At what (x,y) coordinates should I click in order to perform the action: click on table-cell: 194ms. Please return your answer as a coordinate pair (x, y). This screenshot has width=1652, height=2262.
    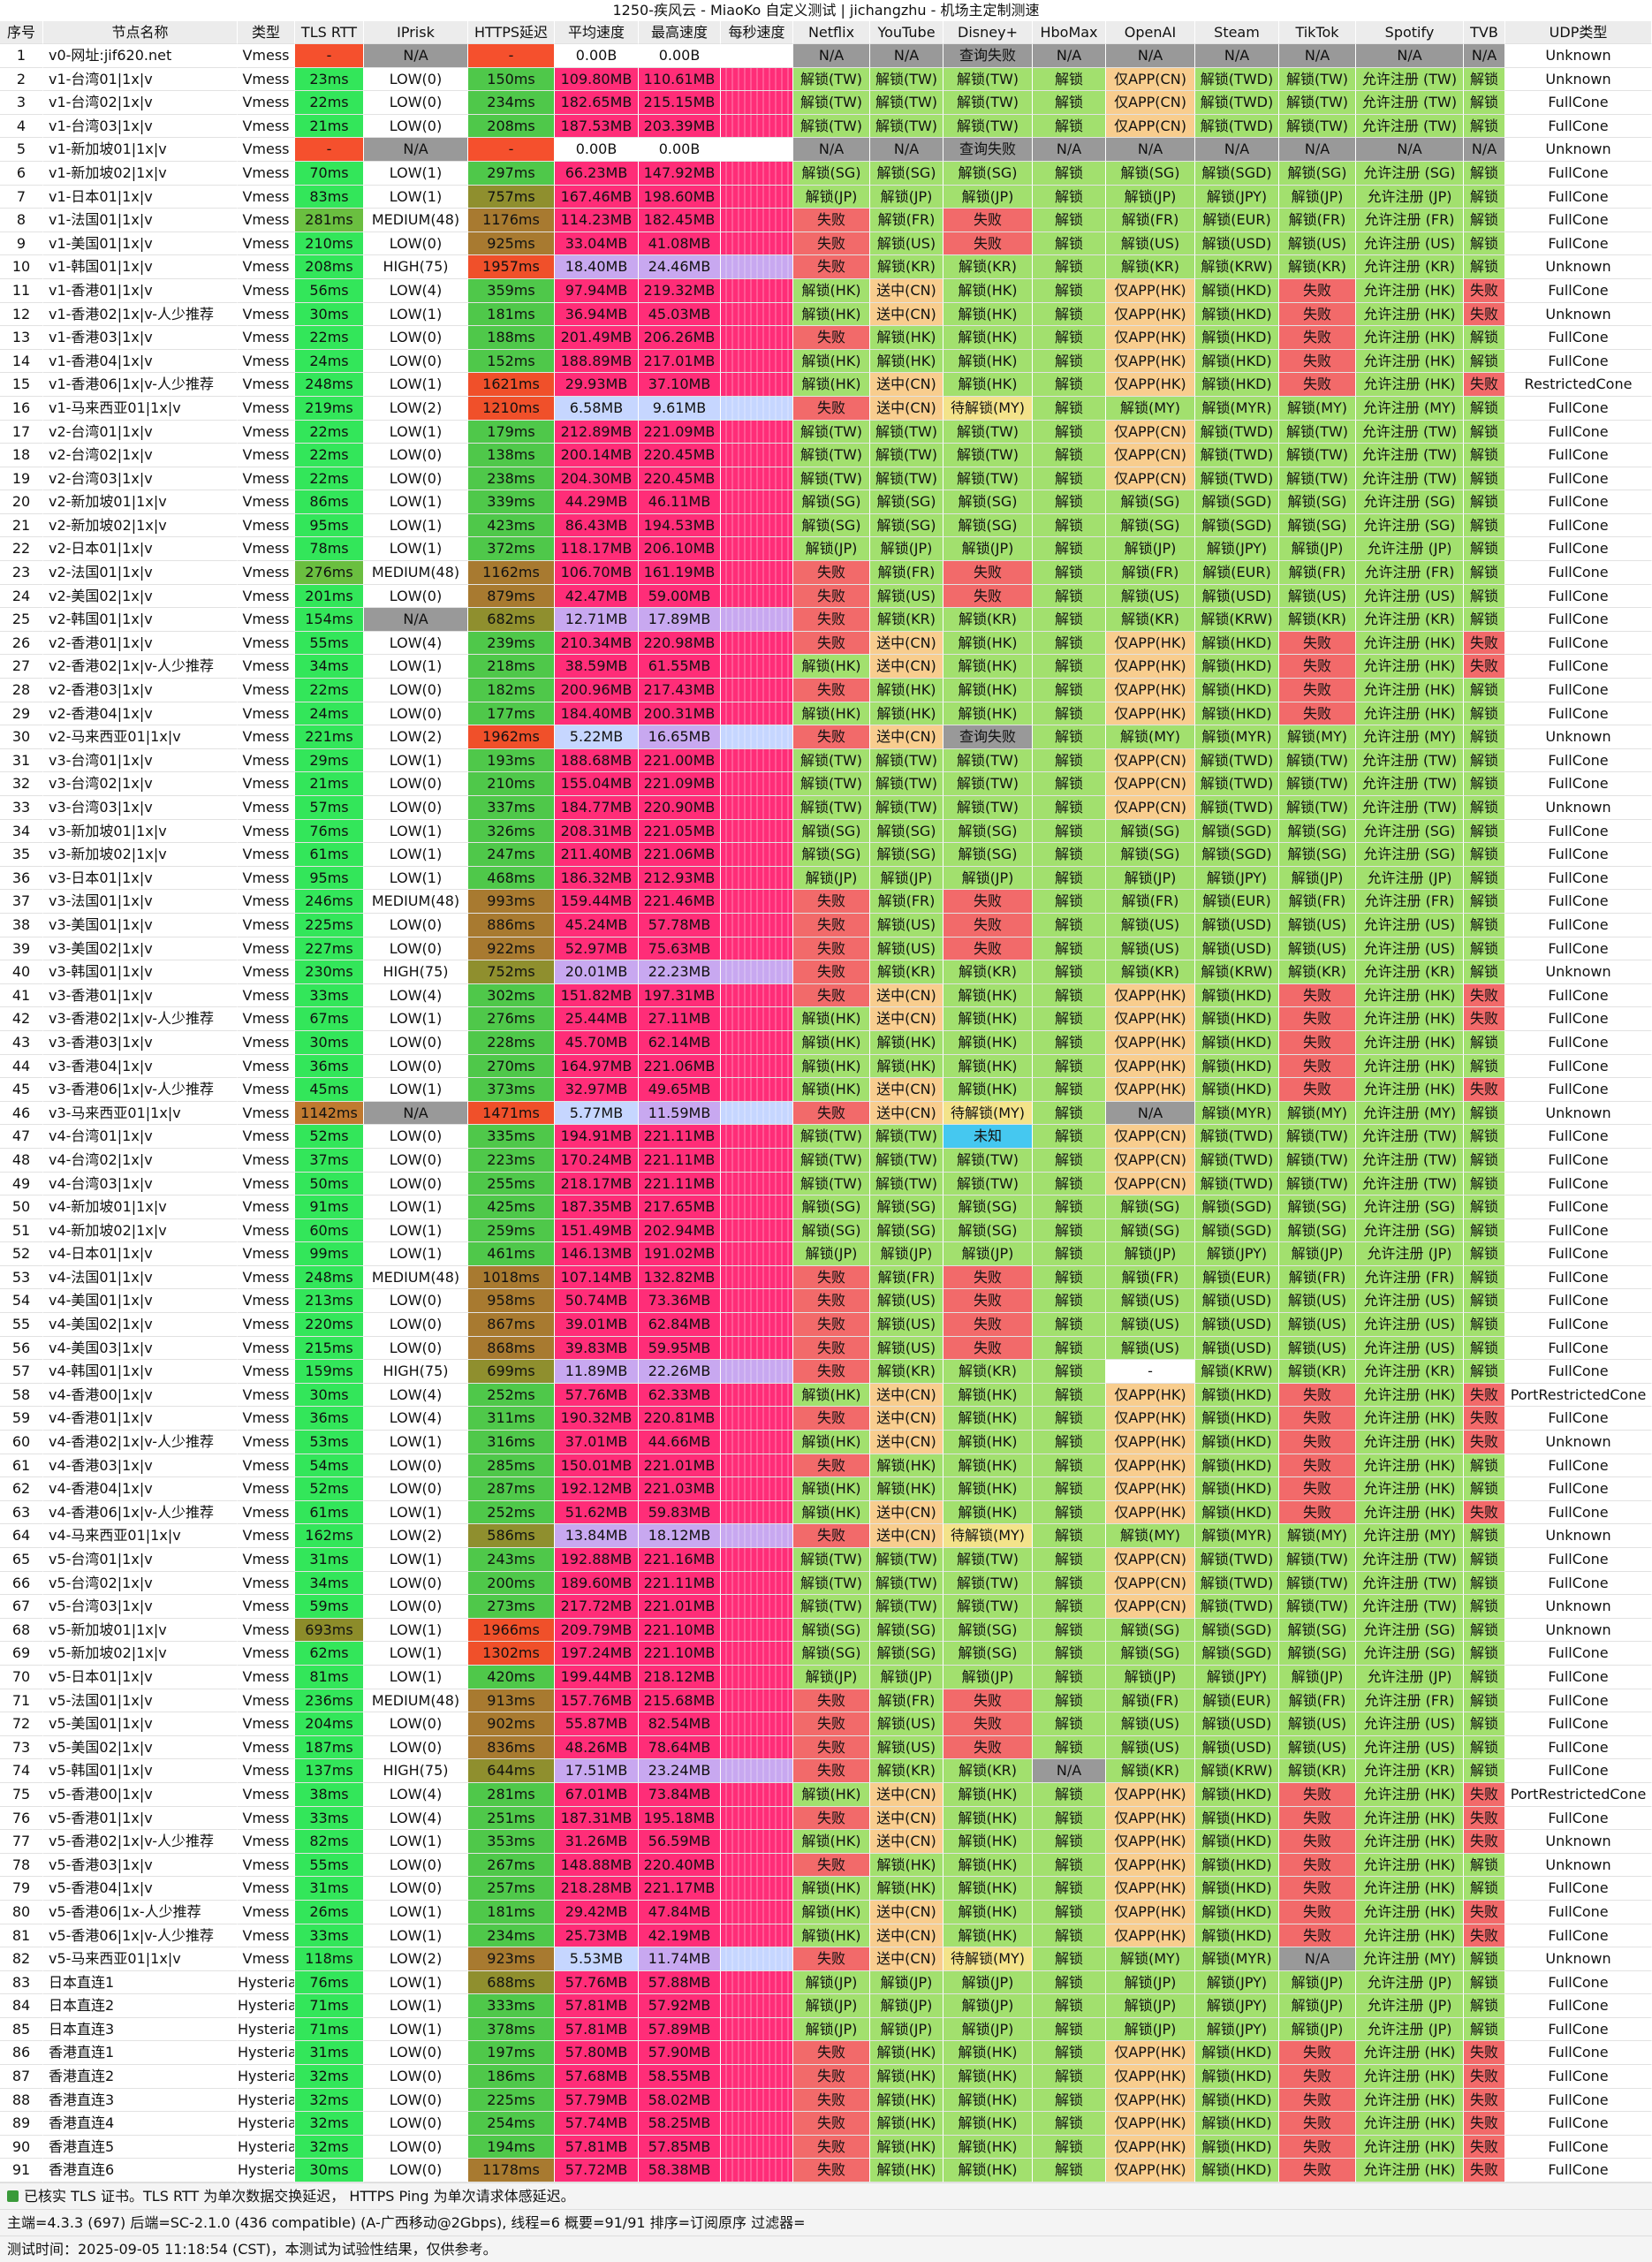
    Looking at the image, I should click on (511, 2147).